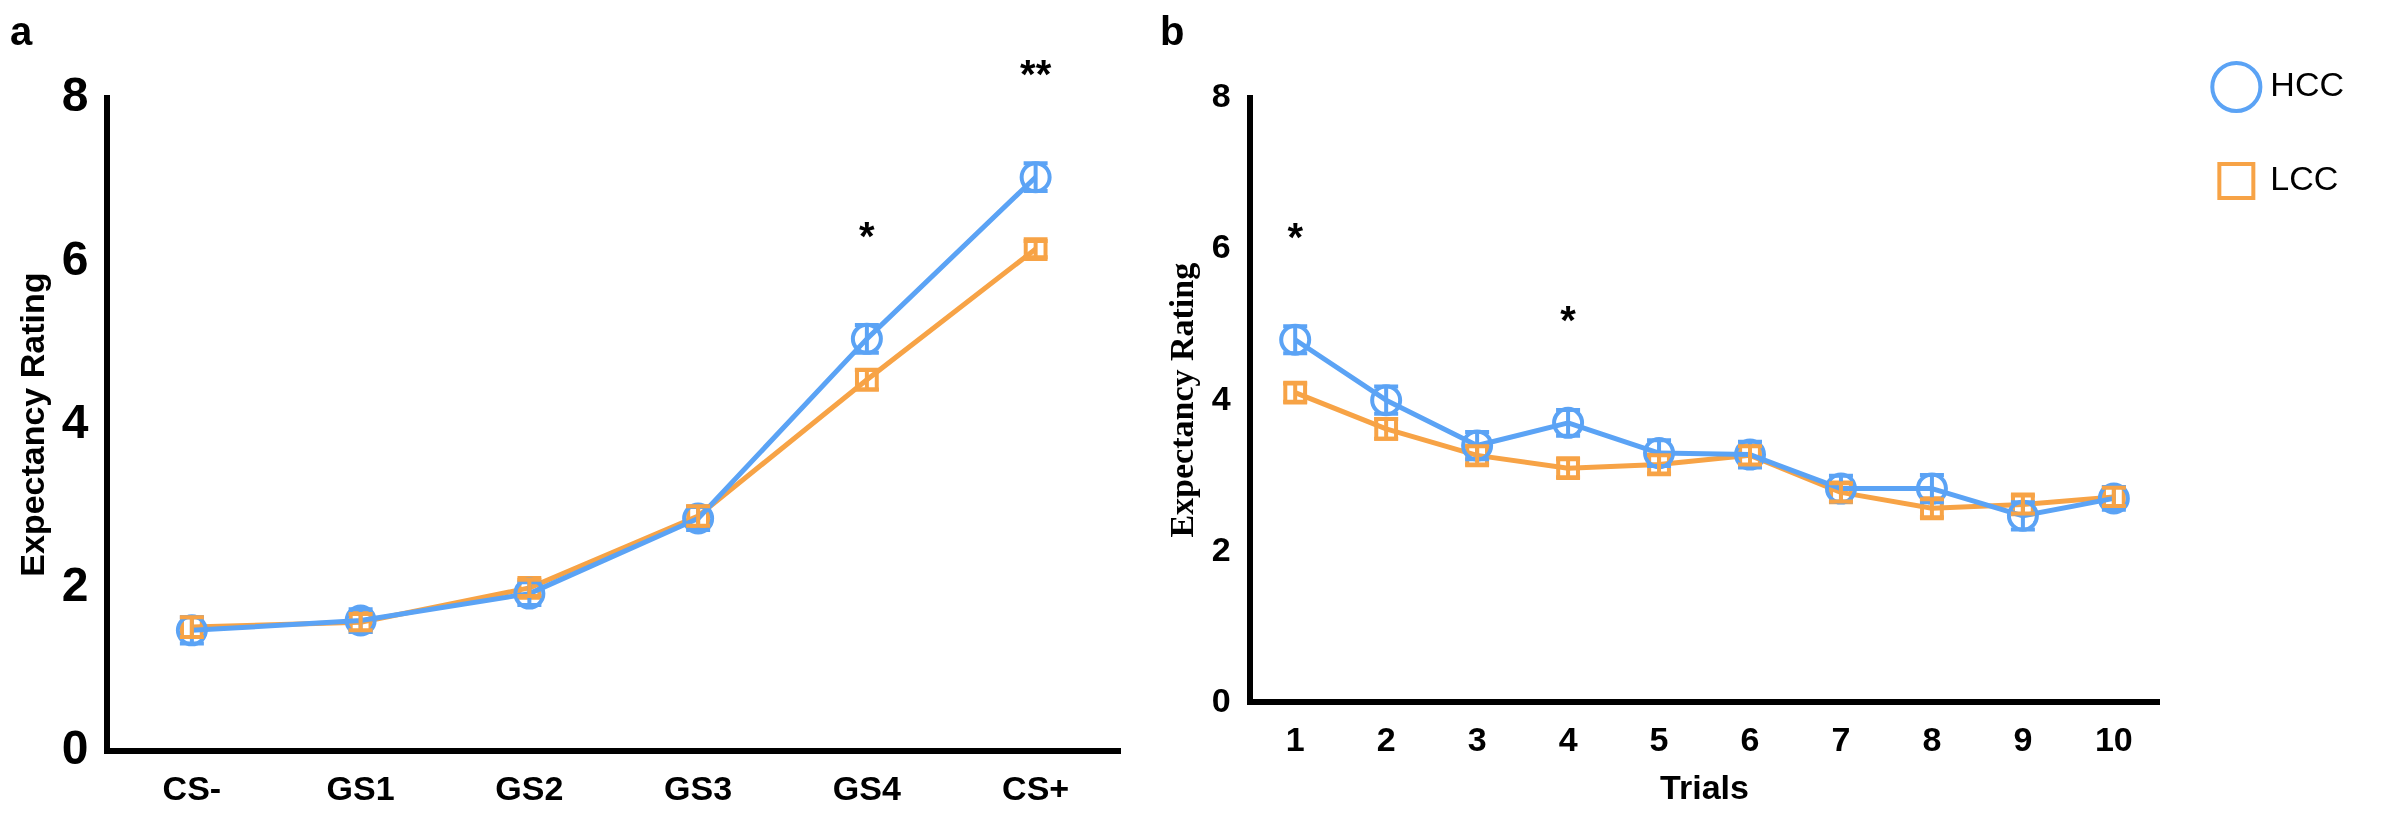 The width and height of the screenshot is (2384, 824). Describe the element at coordinates (1477, 739) in the screenshot. I see `x-tick-label: 3` at that location.